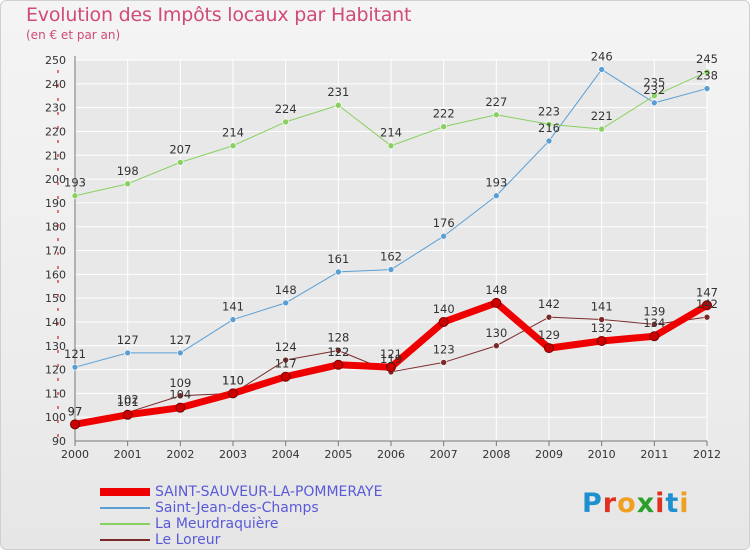 This screenshot has height=550, width=750. I want to click on y-tick-label: 240, so click(55, 84).